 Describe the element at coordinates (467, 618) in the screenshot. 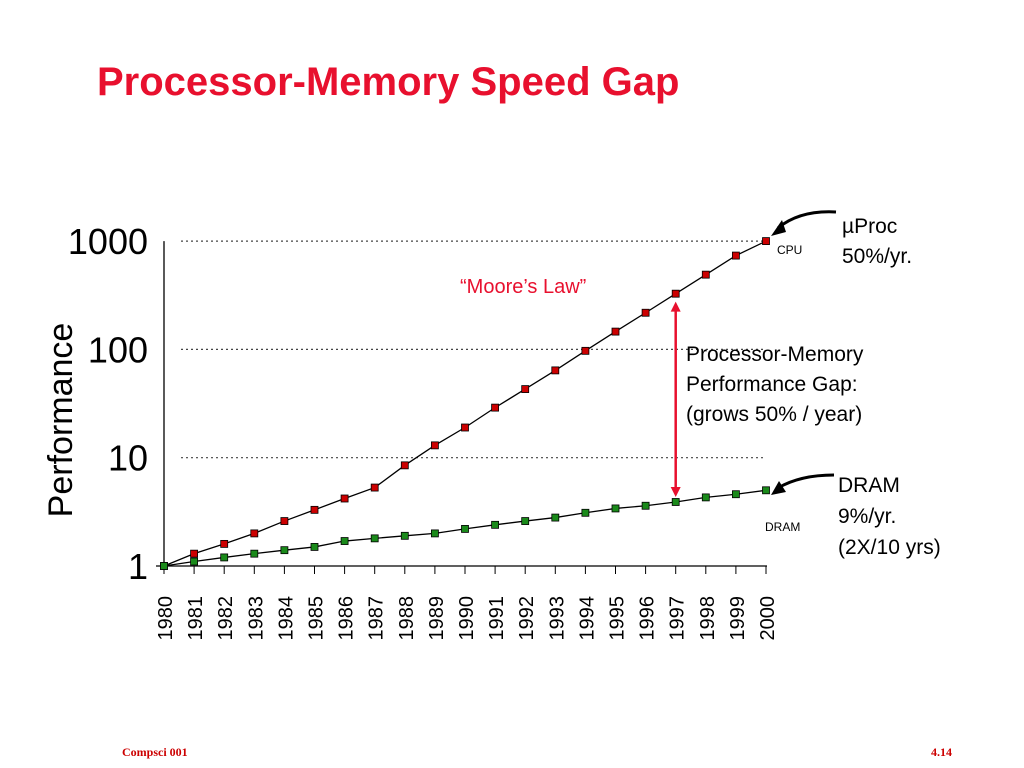

I see `x-tick-label: 1990` at that location.